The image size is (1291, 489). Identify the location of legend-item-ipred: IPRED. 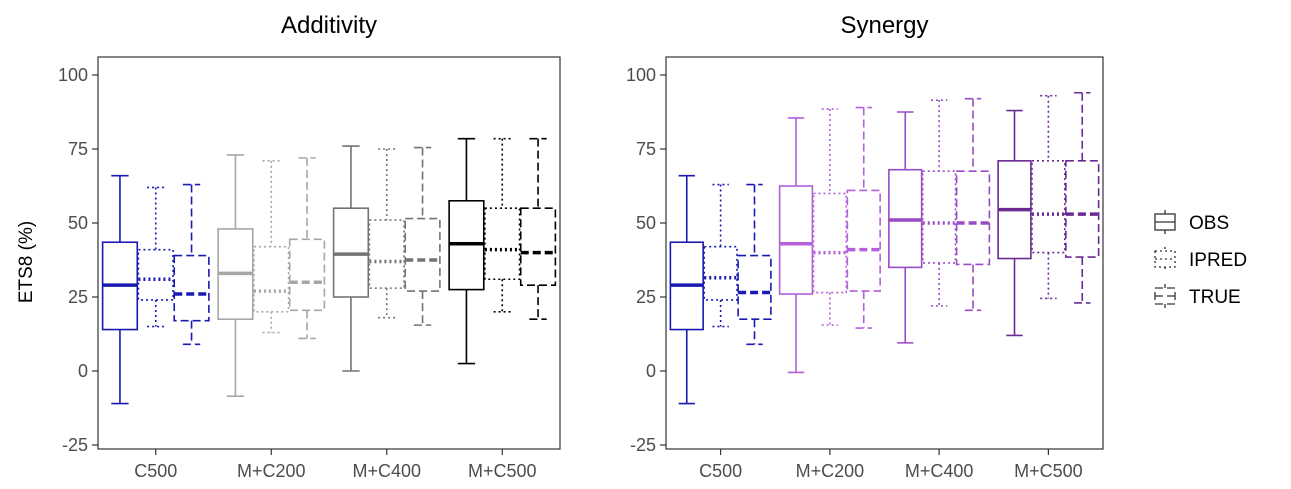
(1200, 259).